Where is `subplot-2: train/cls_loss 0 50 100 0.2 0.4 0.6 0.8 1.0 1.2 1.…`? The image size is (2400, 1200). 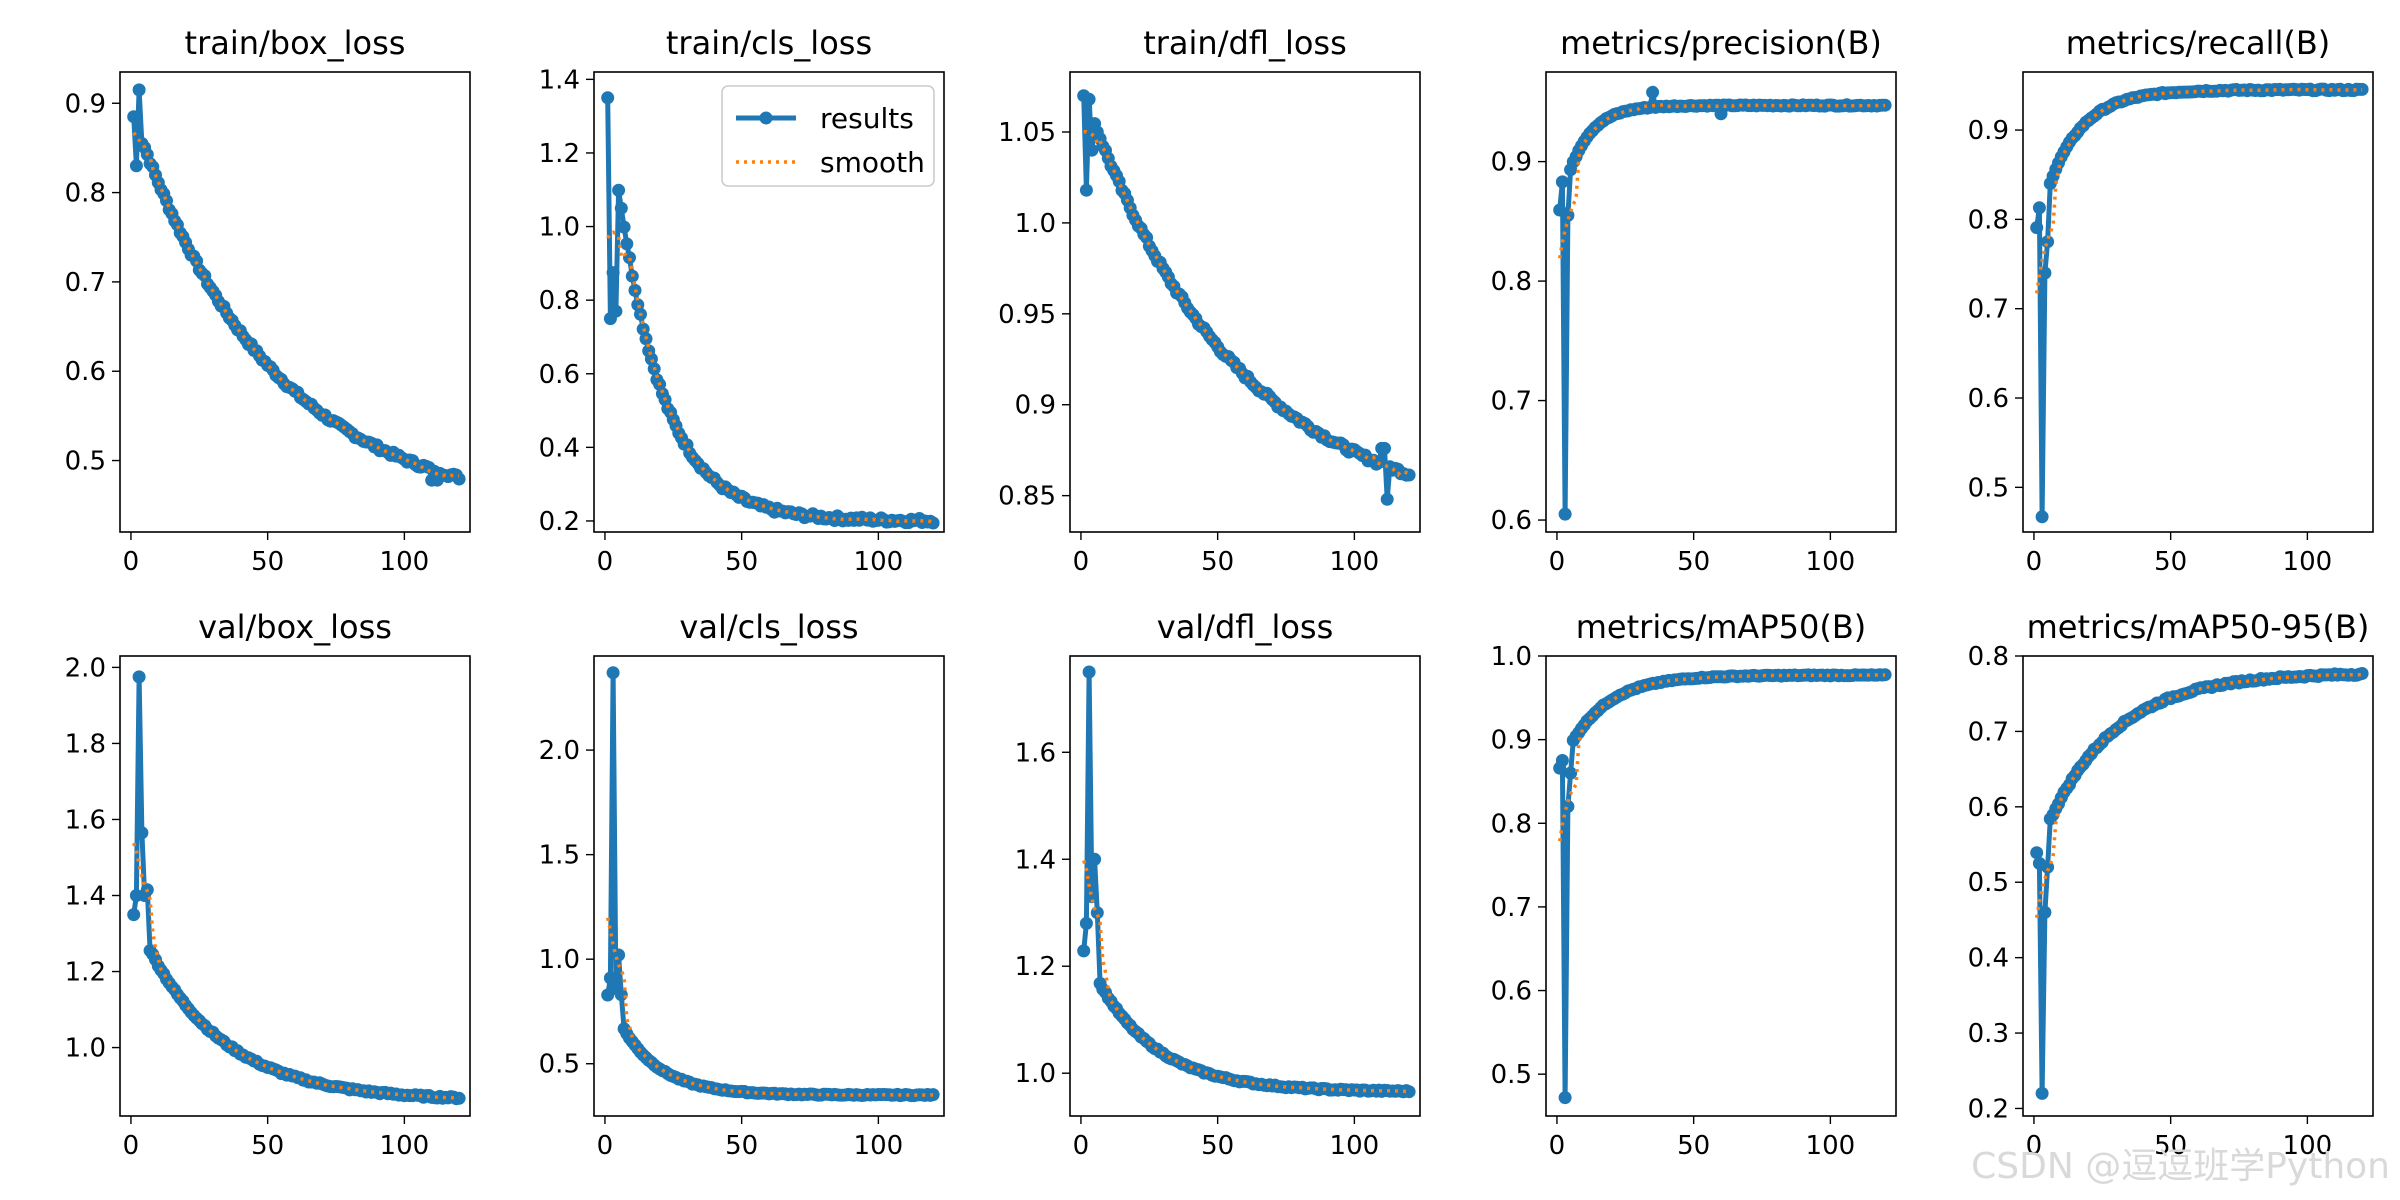
subplot-2: train/cls_loss 0 50 100 0.2 0.4 0.6 0.8 1.0 1.2 1.… is located at coordinates (742, 300).